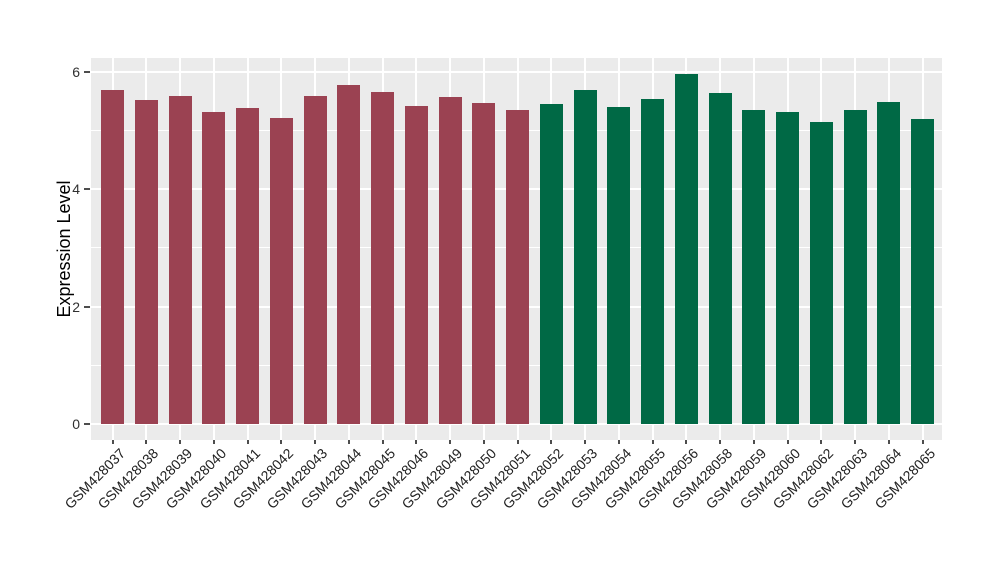 The height and width of the screenshot is (580, 1000). Describe the element at coordinates (247, 442) in the screenshot. I see `x-tick-mark-GSM428041` at that location.